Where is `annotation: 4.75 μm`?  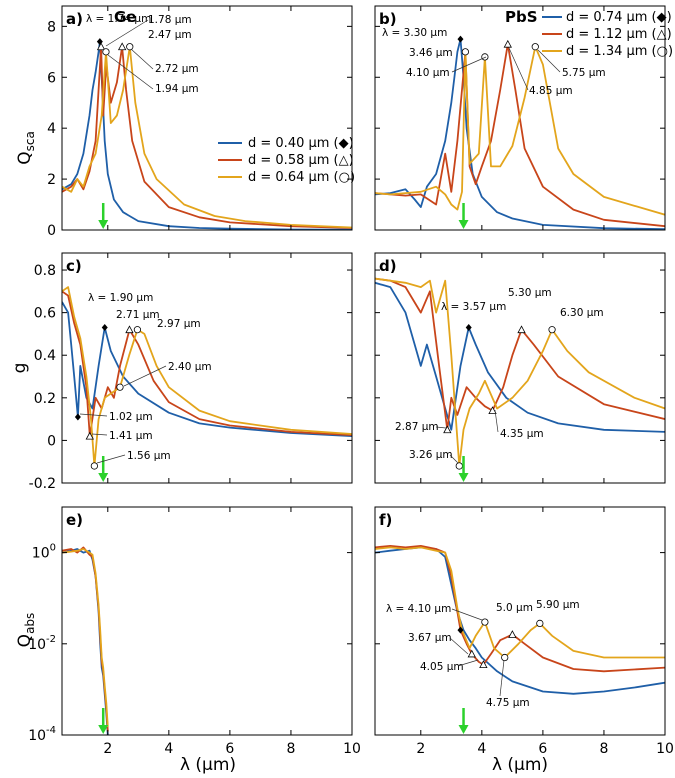
annotation: 4.75 μm is located at coordinates (508, 703).